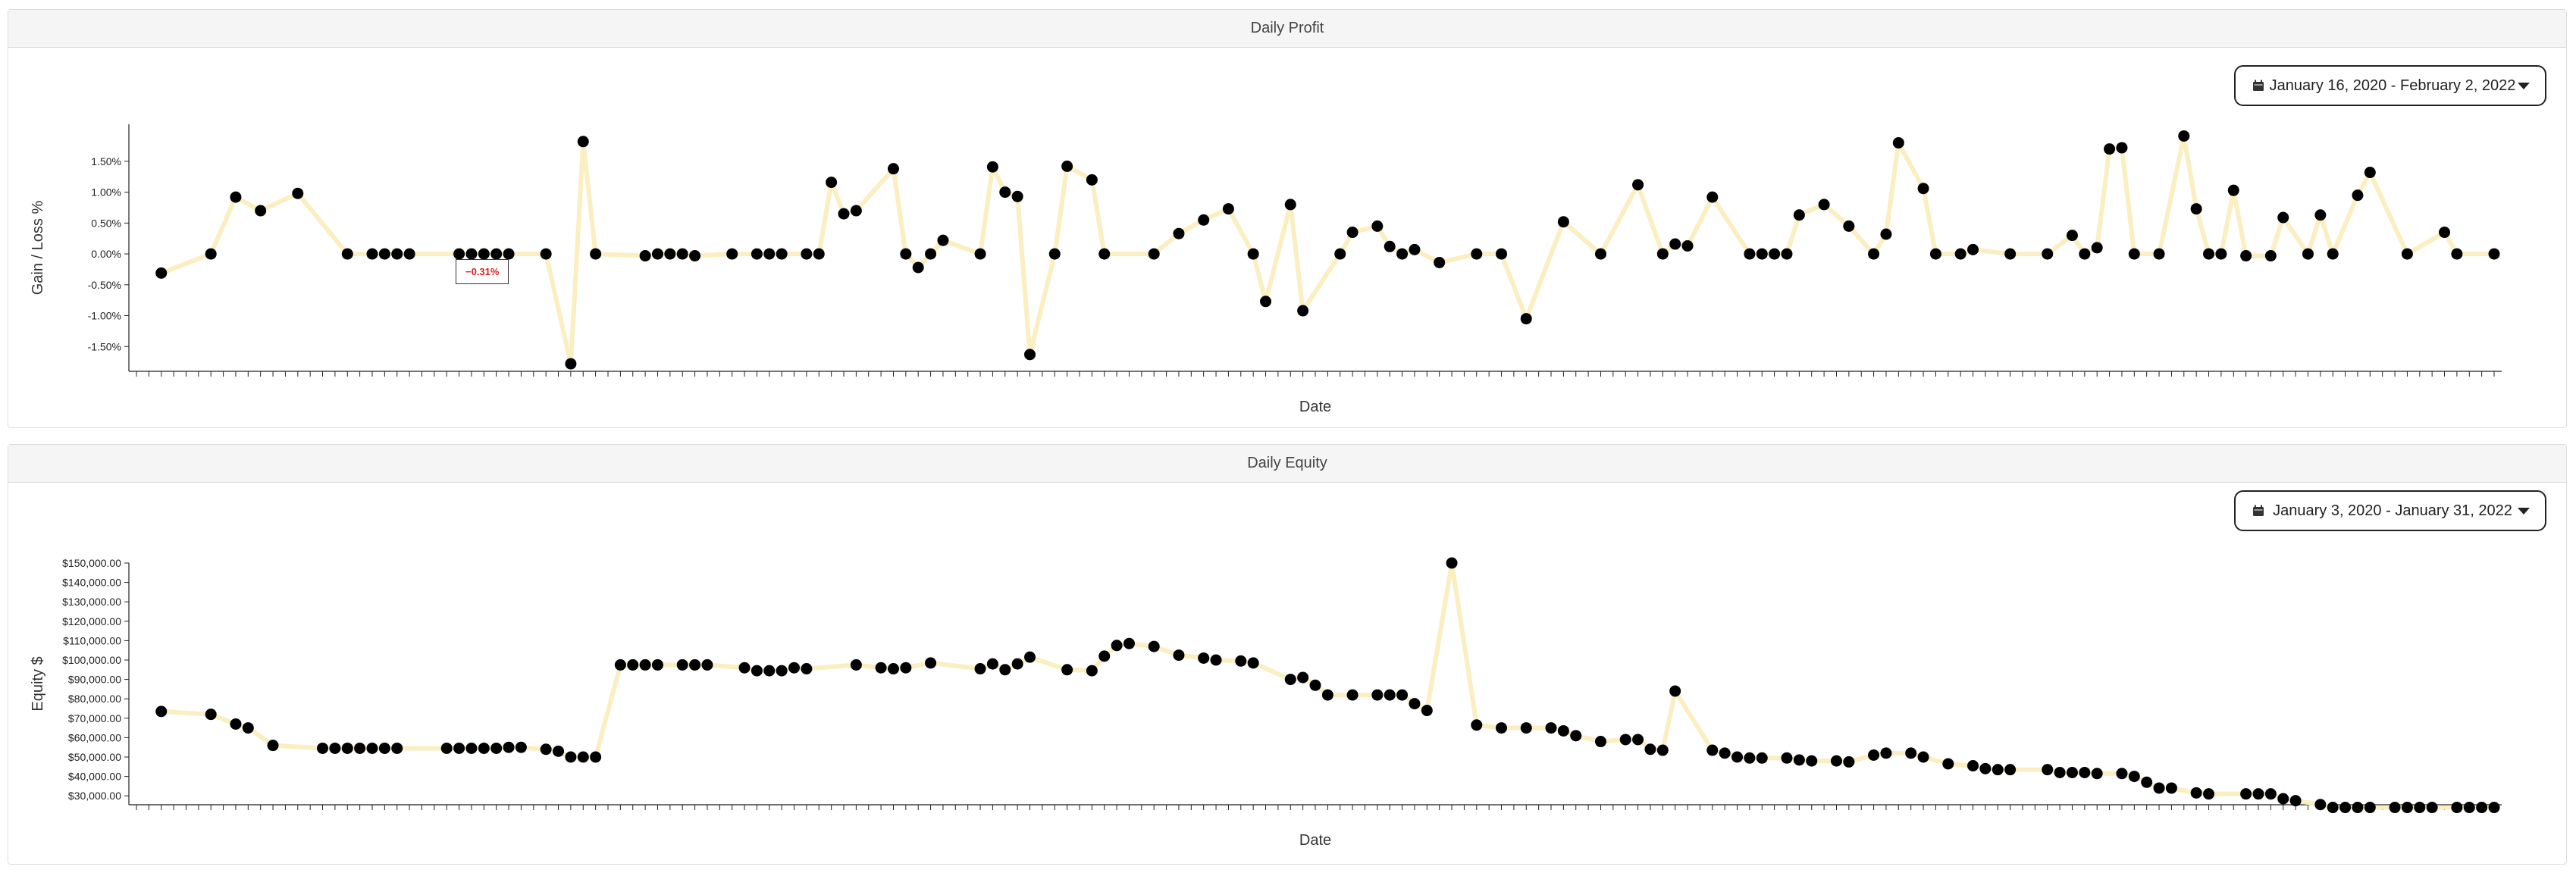  I want to click on y-tick-label: $60,000.00, so click(94, 737).